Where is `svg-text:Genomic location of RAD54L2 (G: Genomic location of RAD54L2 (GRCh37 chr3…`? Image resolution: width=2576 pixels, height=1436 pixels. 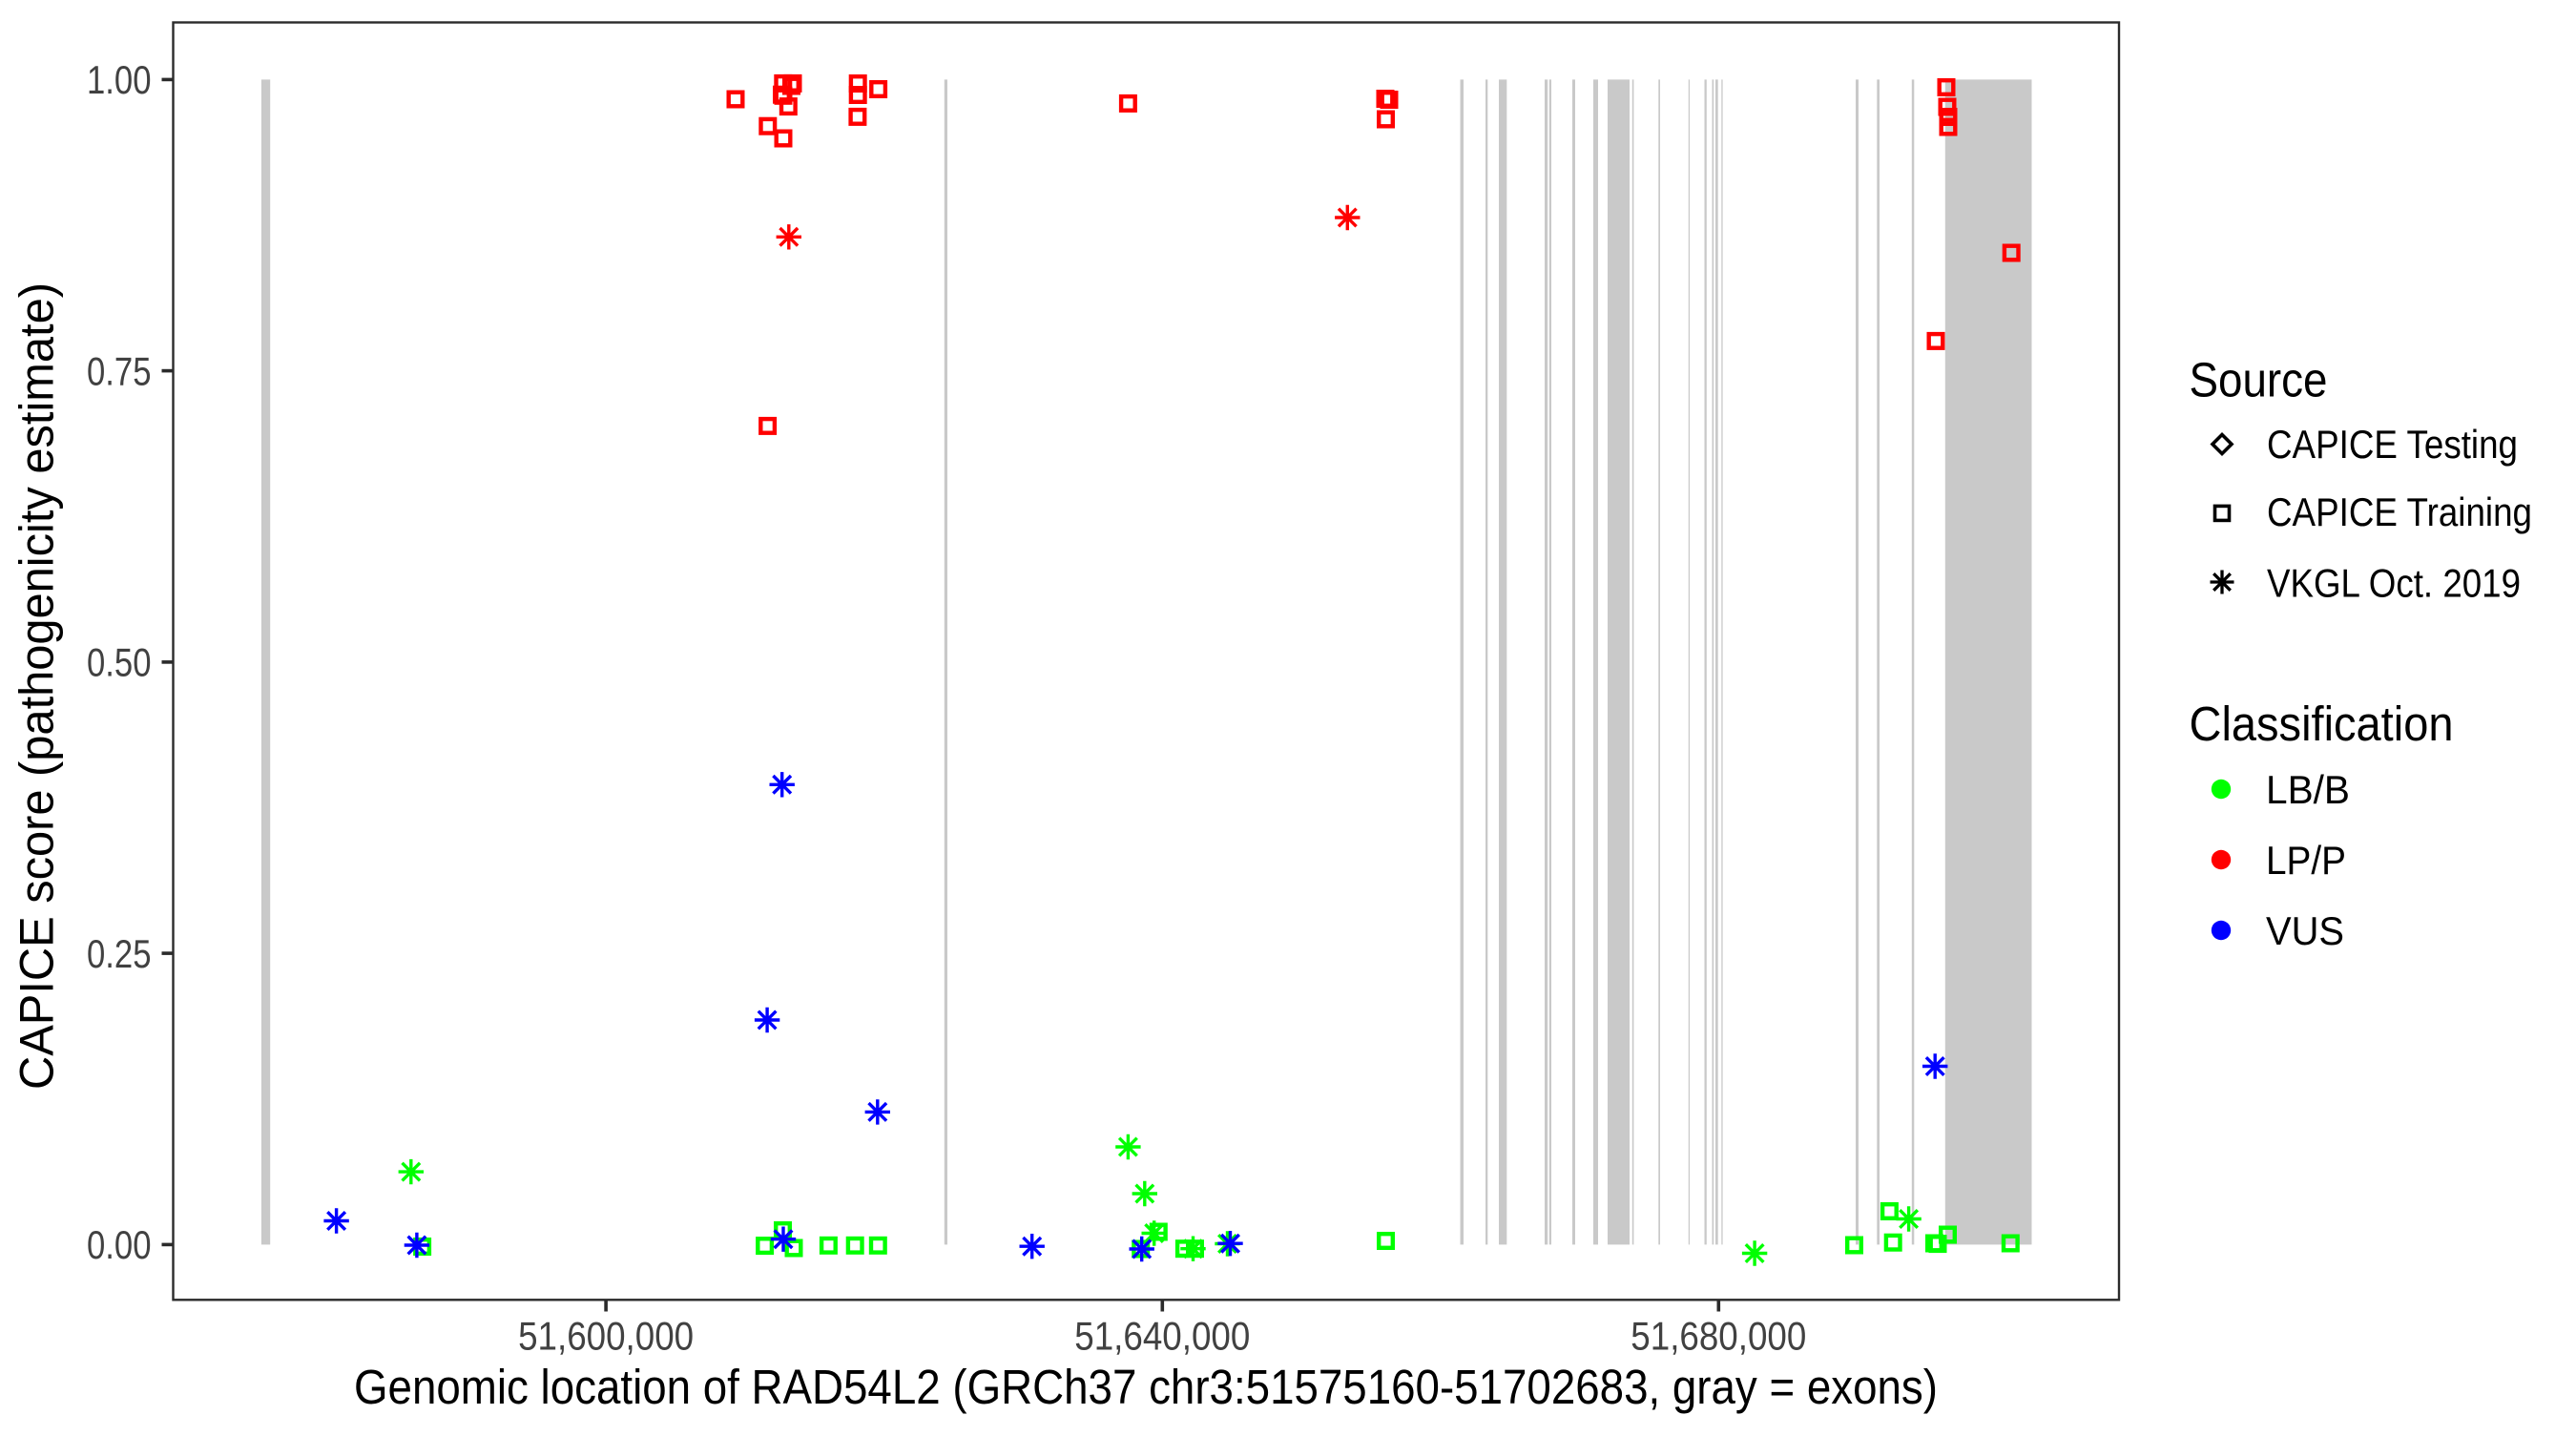
svg-text:Genomic location of RAD54L2 (G: Genomic location of RAD54L2 (GRCh37 chr3… is located at coordinates (1146, 1387).